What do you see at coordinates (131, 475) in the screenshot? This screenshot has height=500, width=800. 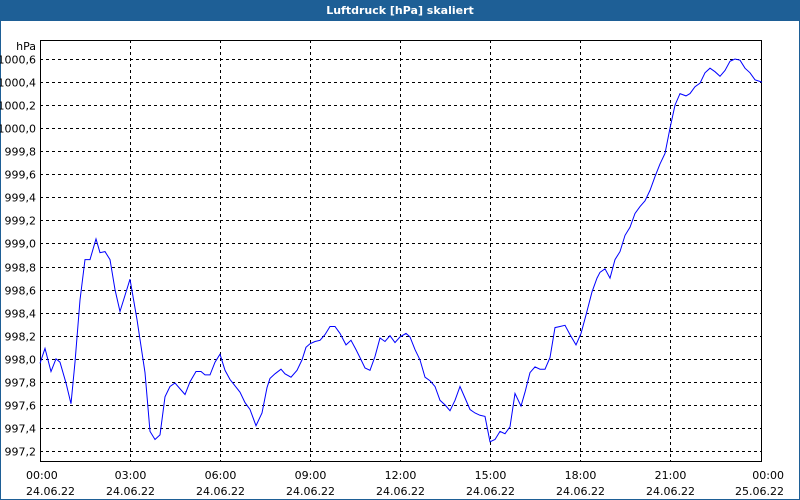 I see `x-tick-time-label: 03:00` at bounding box center [131, 475].